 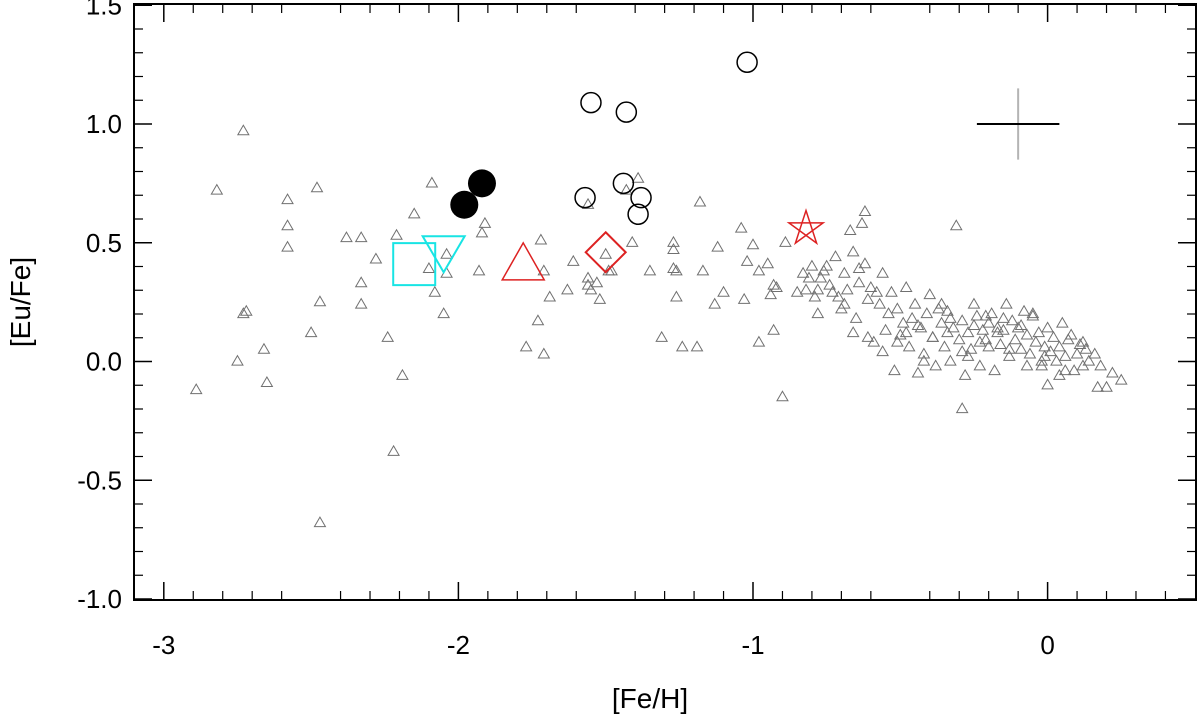 I want to click on y-tick-label: -0.5, so click(x=99, y=480).